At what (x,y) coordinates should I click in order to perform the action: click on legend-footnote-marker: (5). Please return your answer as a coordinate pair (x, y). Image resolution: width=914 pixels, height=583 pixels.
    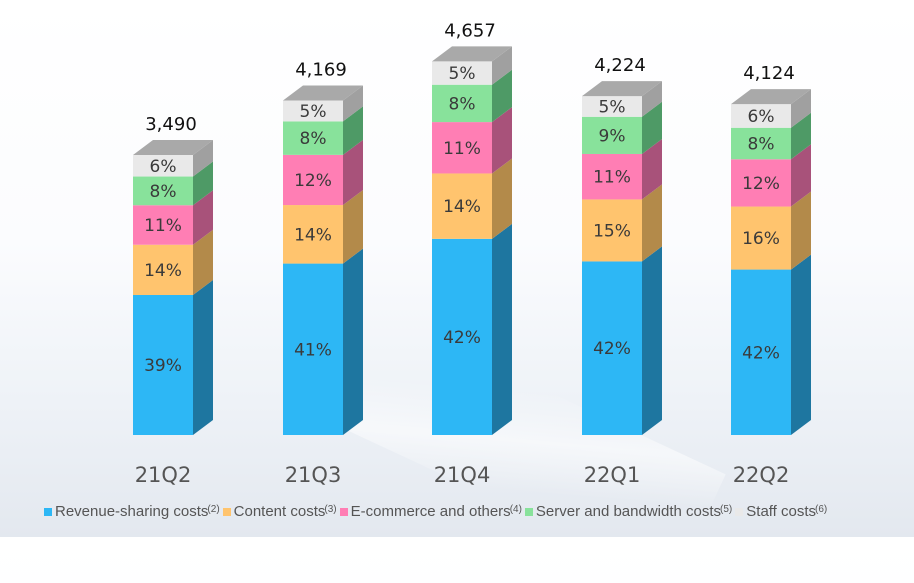
    Looking at the image, I should click on (726, 509).